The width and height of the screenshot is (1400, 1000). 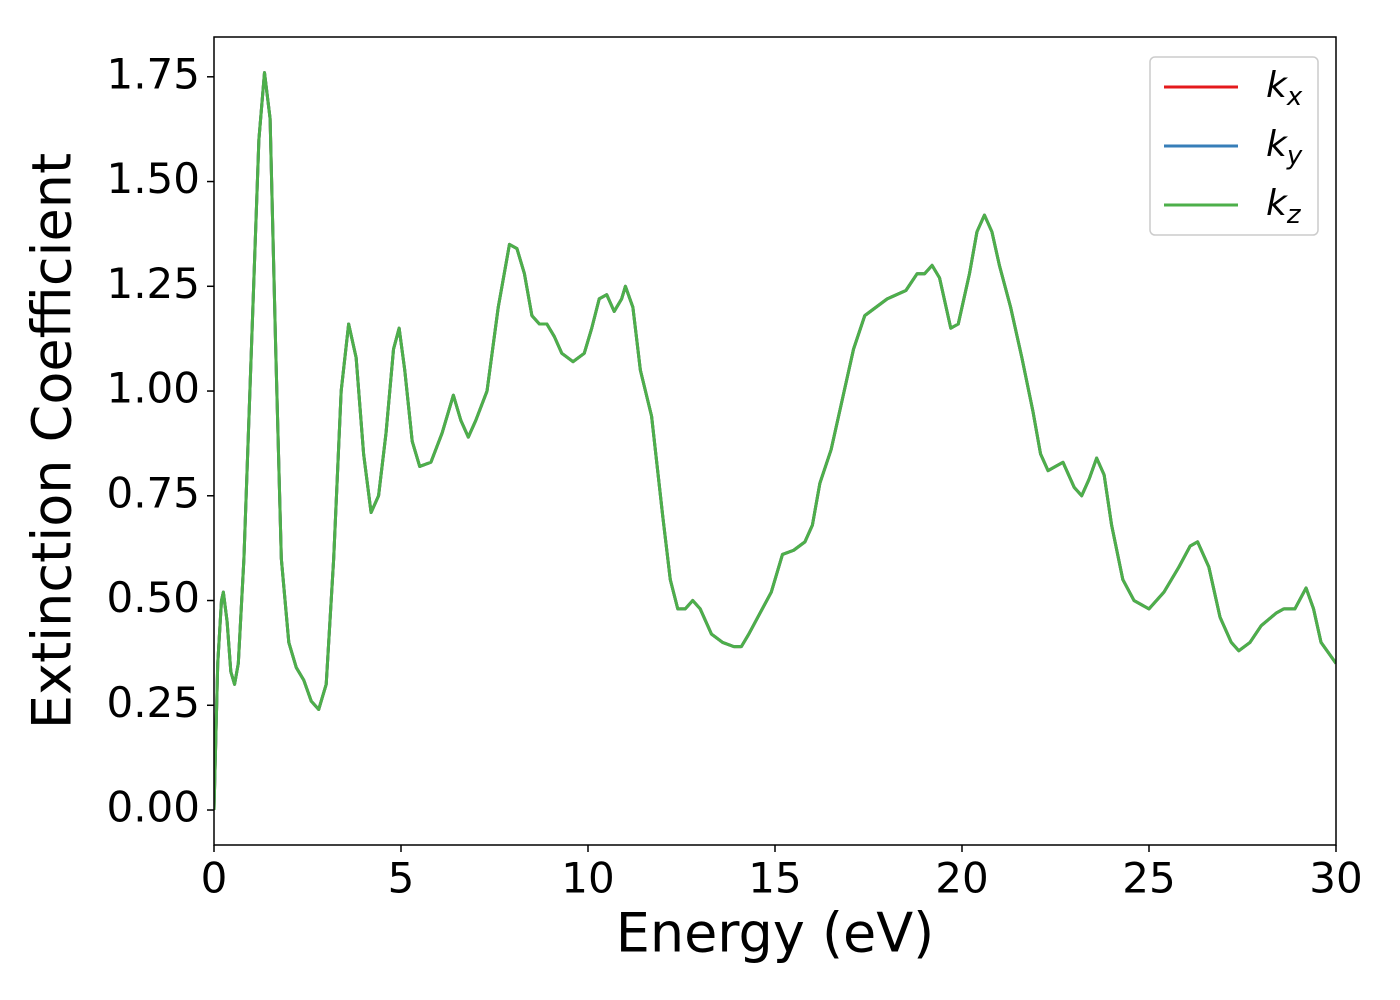 I want to click on y-tick-label: 1.50, so click(x=153, y=178).